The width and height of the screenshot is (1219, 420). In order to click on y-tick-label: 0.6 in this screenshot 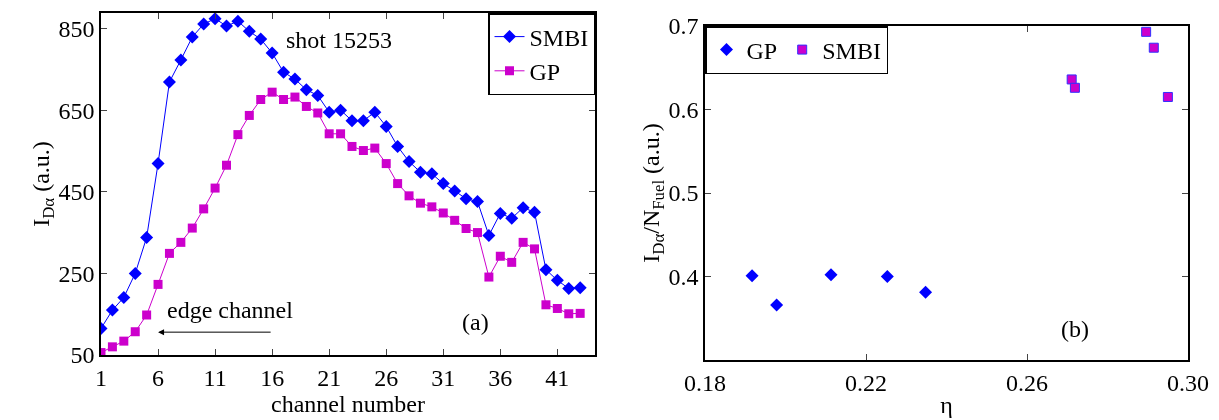, I will do `click(683, 109)`.